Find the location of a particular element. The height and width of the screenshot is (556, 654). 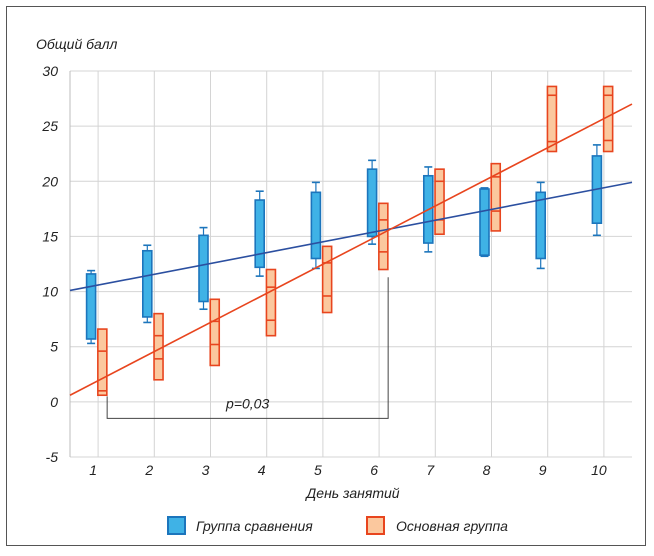

legend-swatch-main is located at coordinates (375, 525).